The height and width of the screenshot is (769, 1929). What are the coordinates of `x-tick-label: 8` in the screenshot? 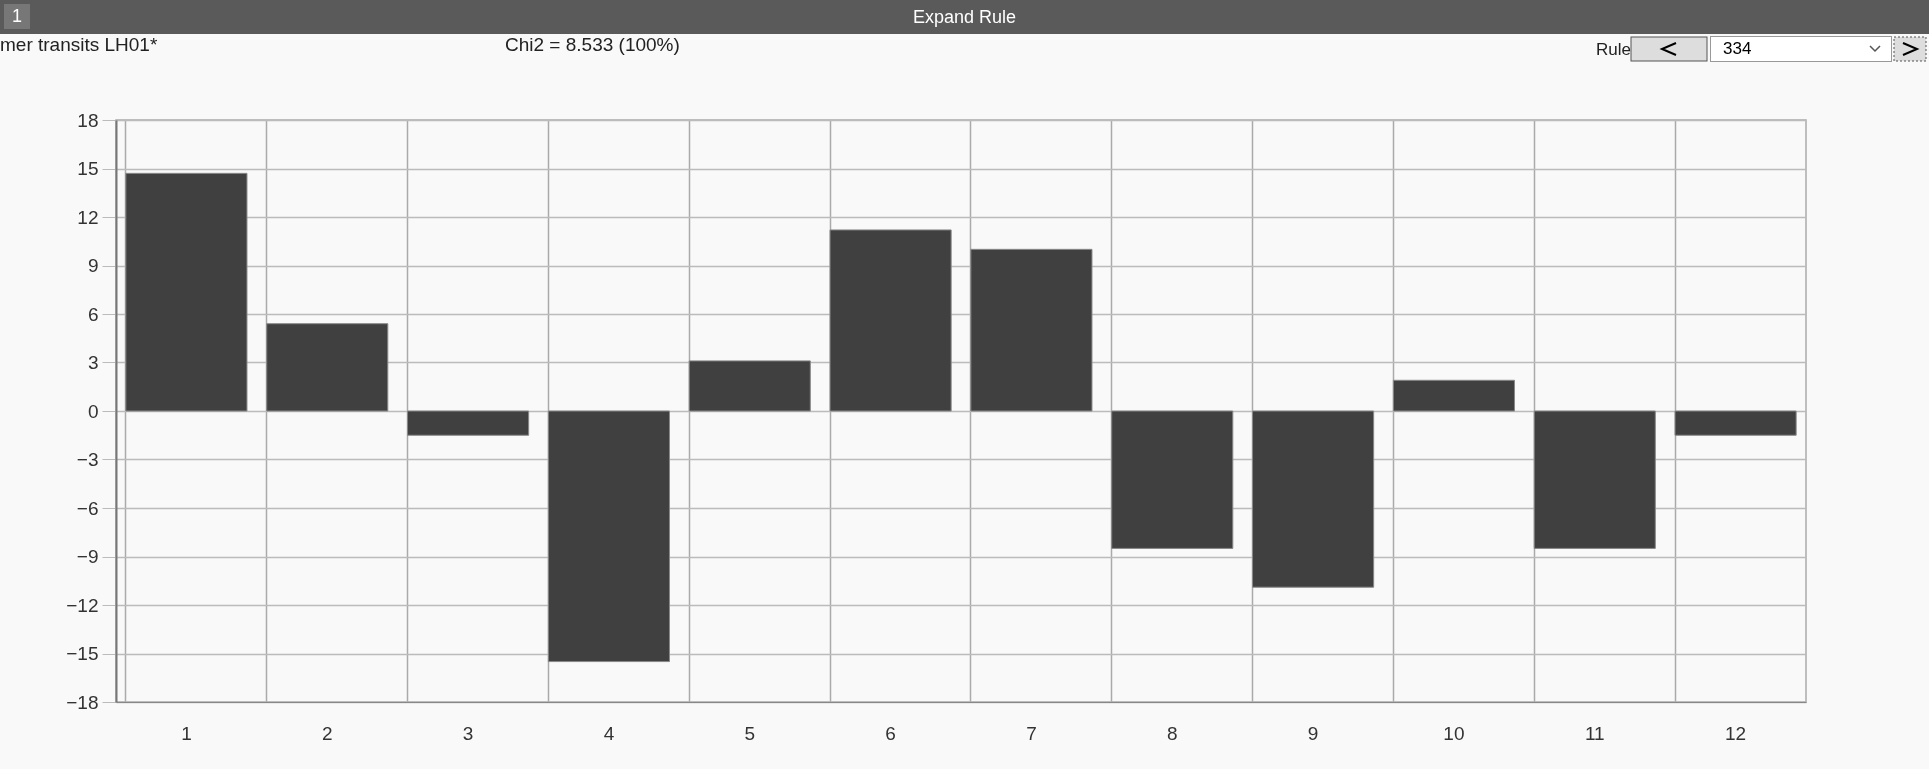 It's located at (1172, 733).